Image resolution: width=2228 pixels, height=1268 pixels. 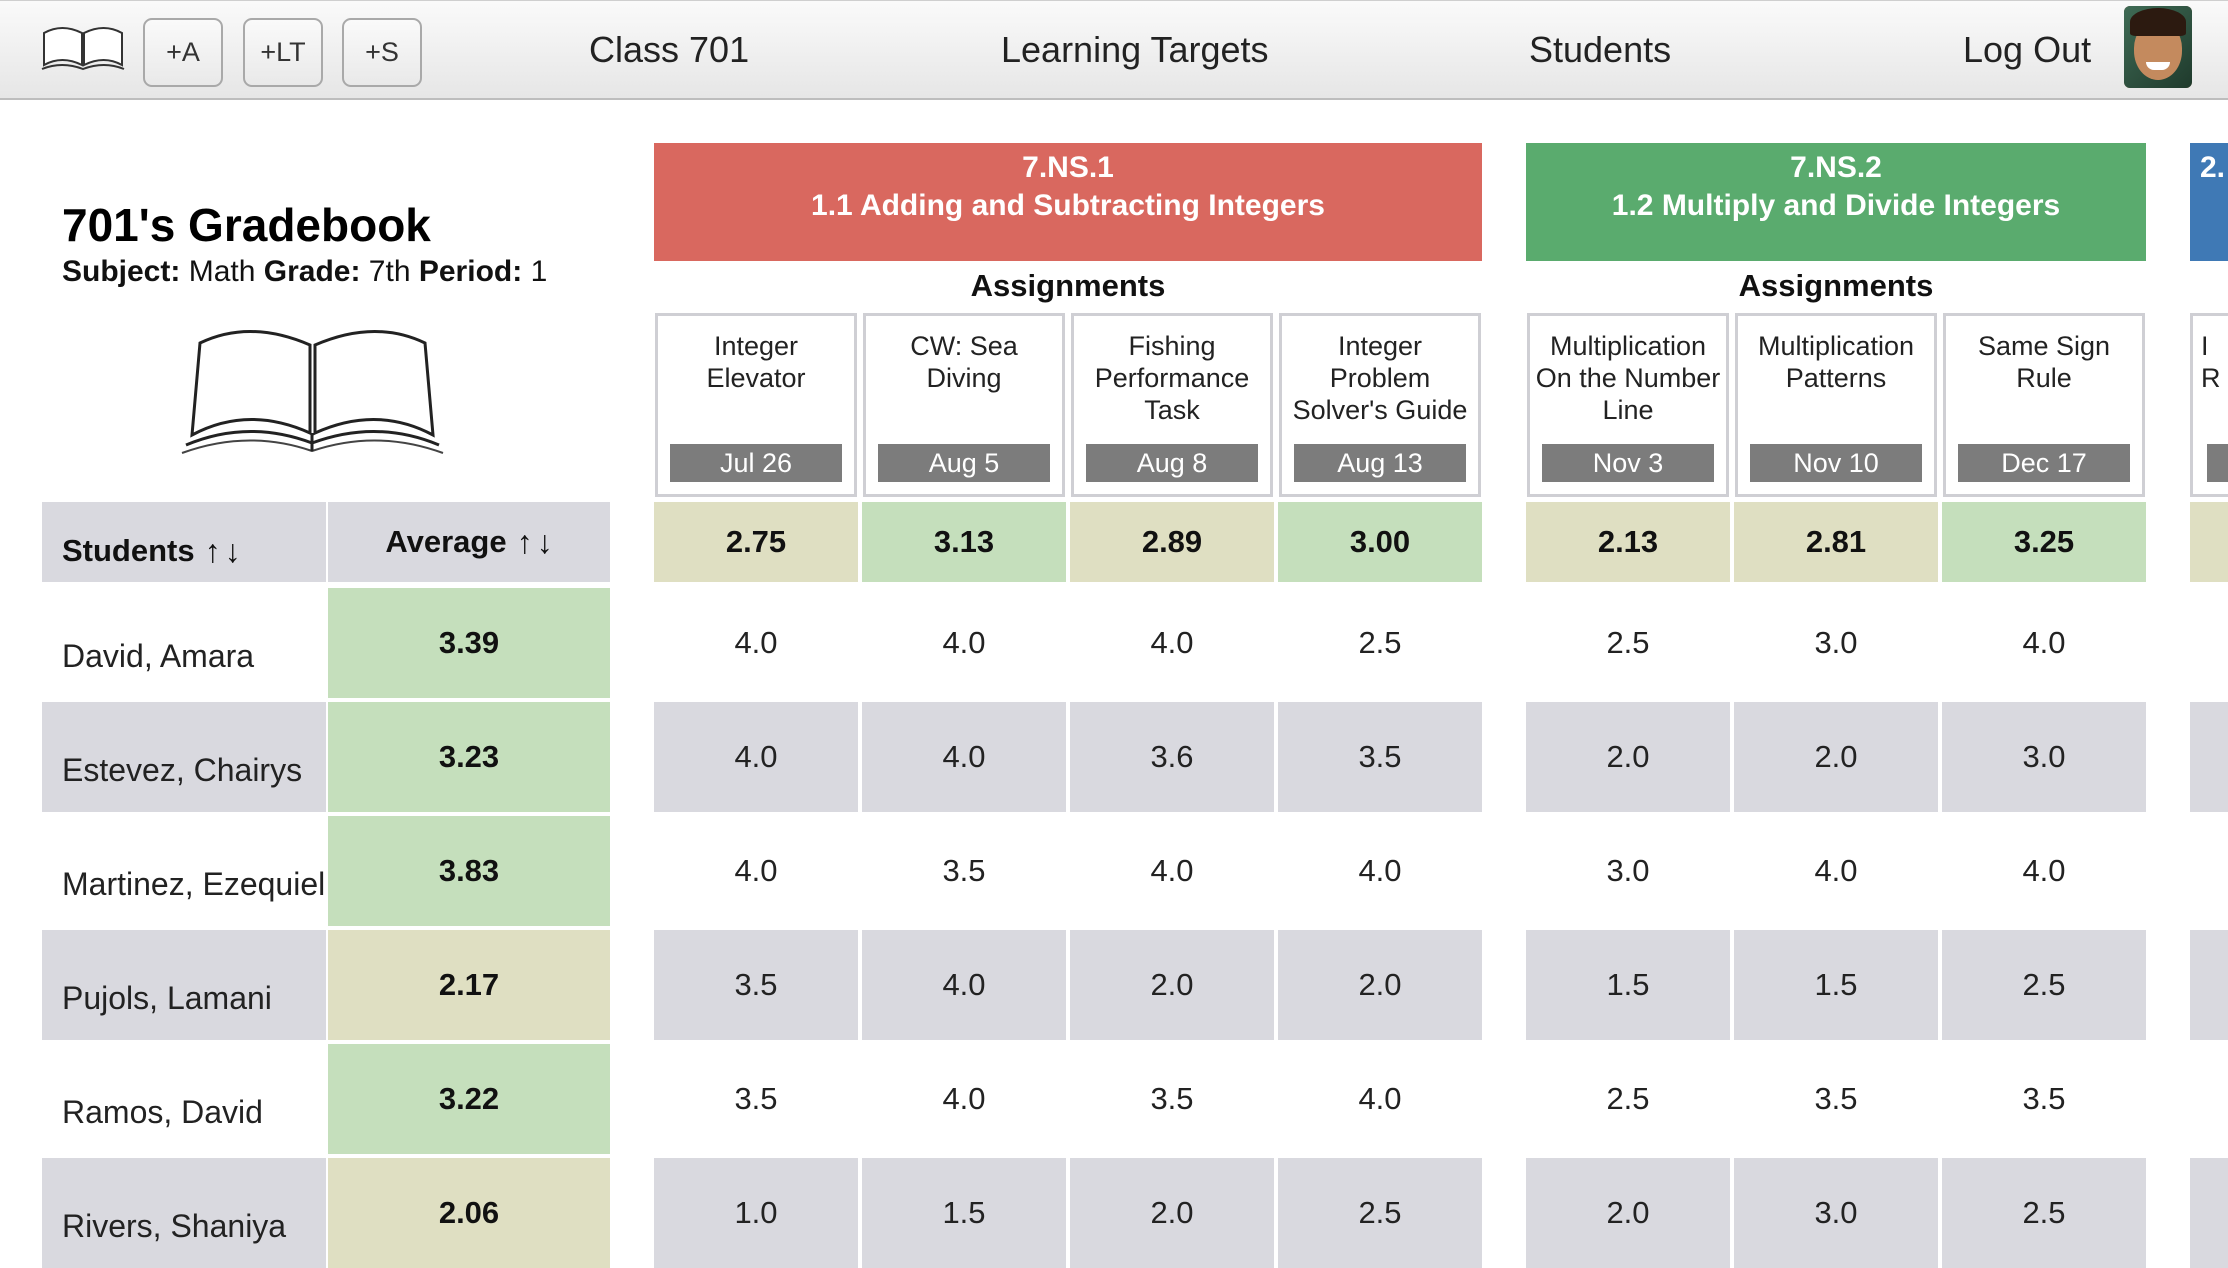 I want to click on assignment-average: 2.75, so click(x=756, y=542).